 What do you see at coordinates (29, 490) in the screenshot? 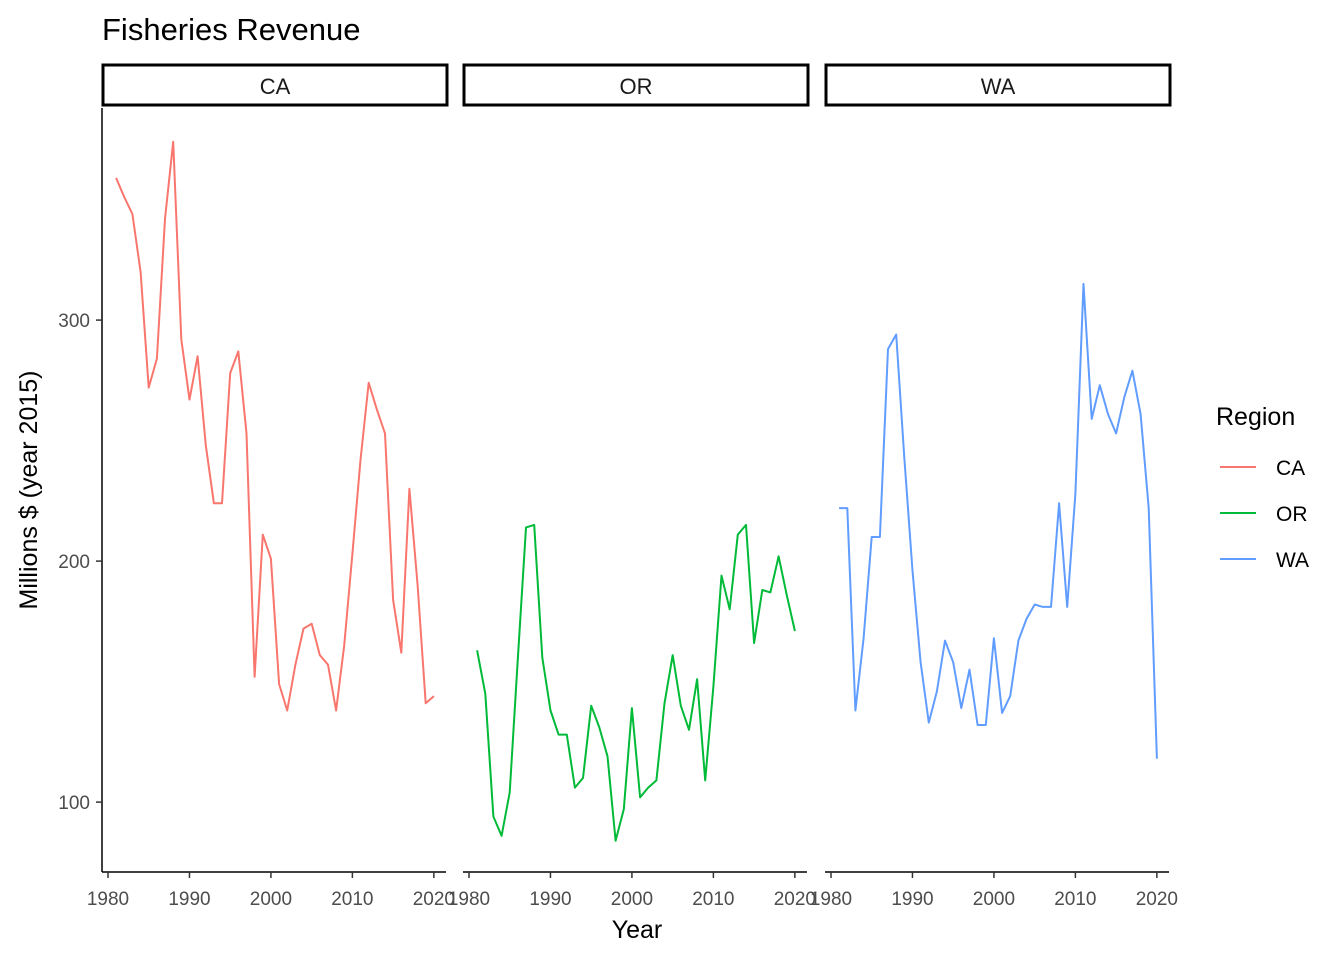
I see `y-axis-title: Millions $ (year 2015)` at bounding box center [29, 490].